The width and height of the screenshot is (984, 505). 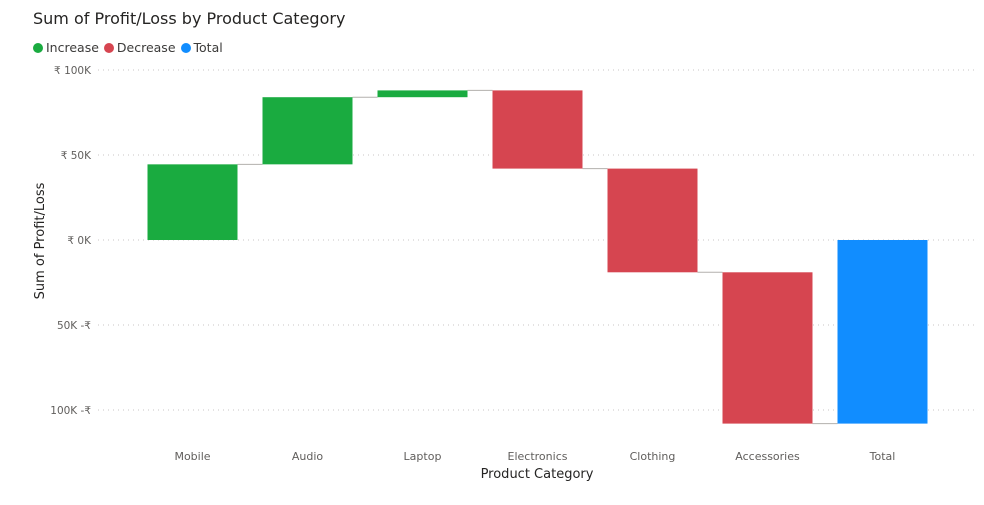 I want to click on bar-mobile, so click(x=192, y=202).